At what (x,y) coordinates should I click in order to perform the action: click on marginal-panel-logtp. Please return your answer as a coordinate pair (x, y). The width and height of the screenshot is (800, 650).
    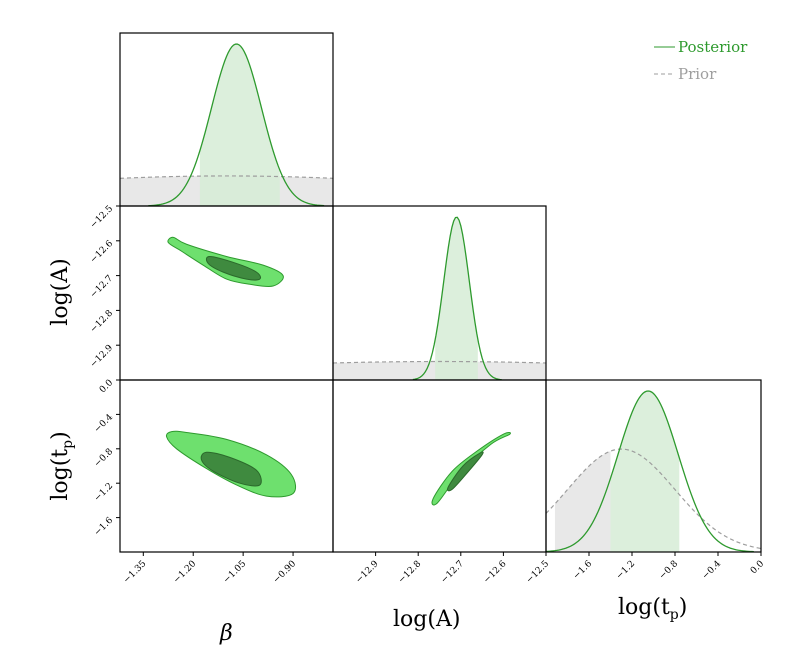
    Looking at the image, I should click on (653, 466).